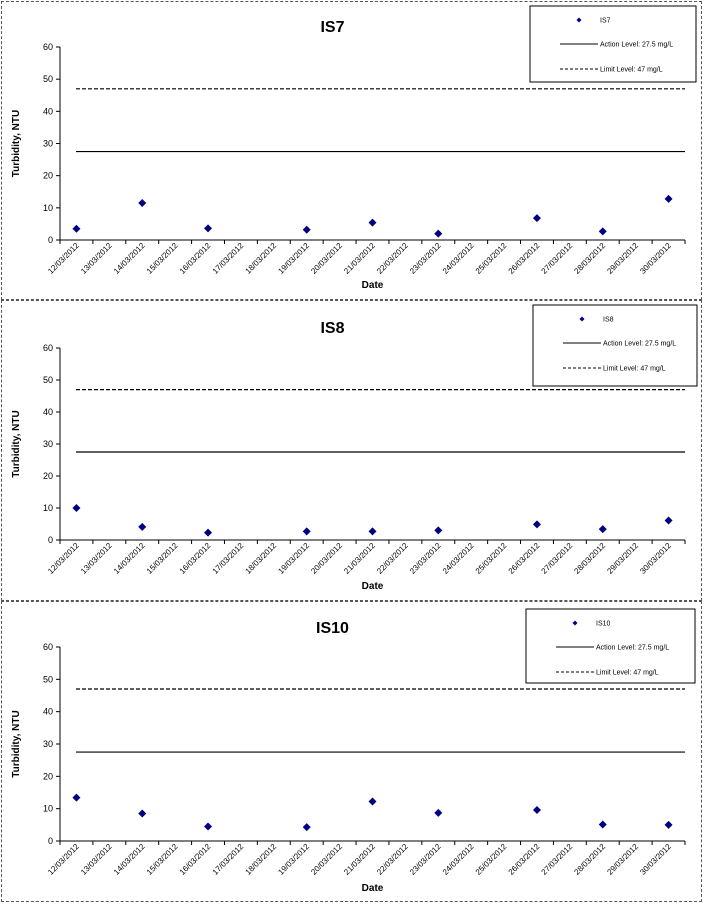 The width and height of the screenshot is (704, 904). I want to click on legend-label-series: IS10, so click(603, 624).